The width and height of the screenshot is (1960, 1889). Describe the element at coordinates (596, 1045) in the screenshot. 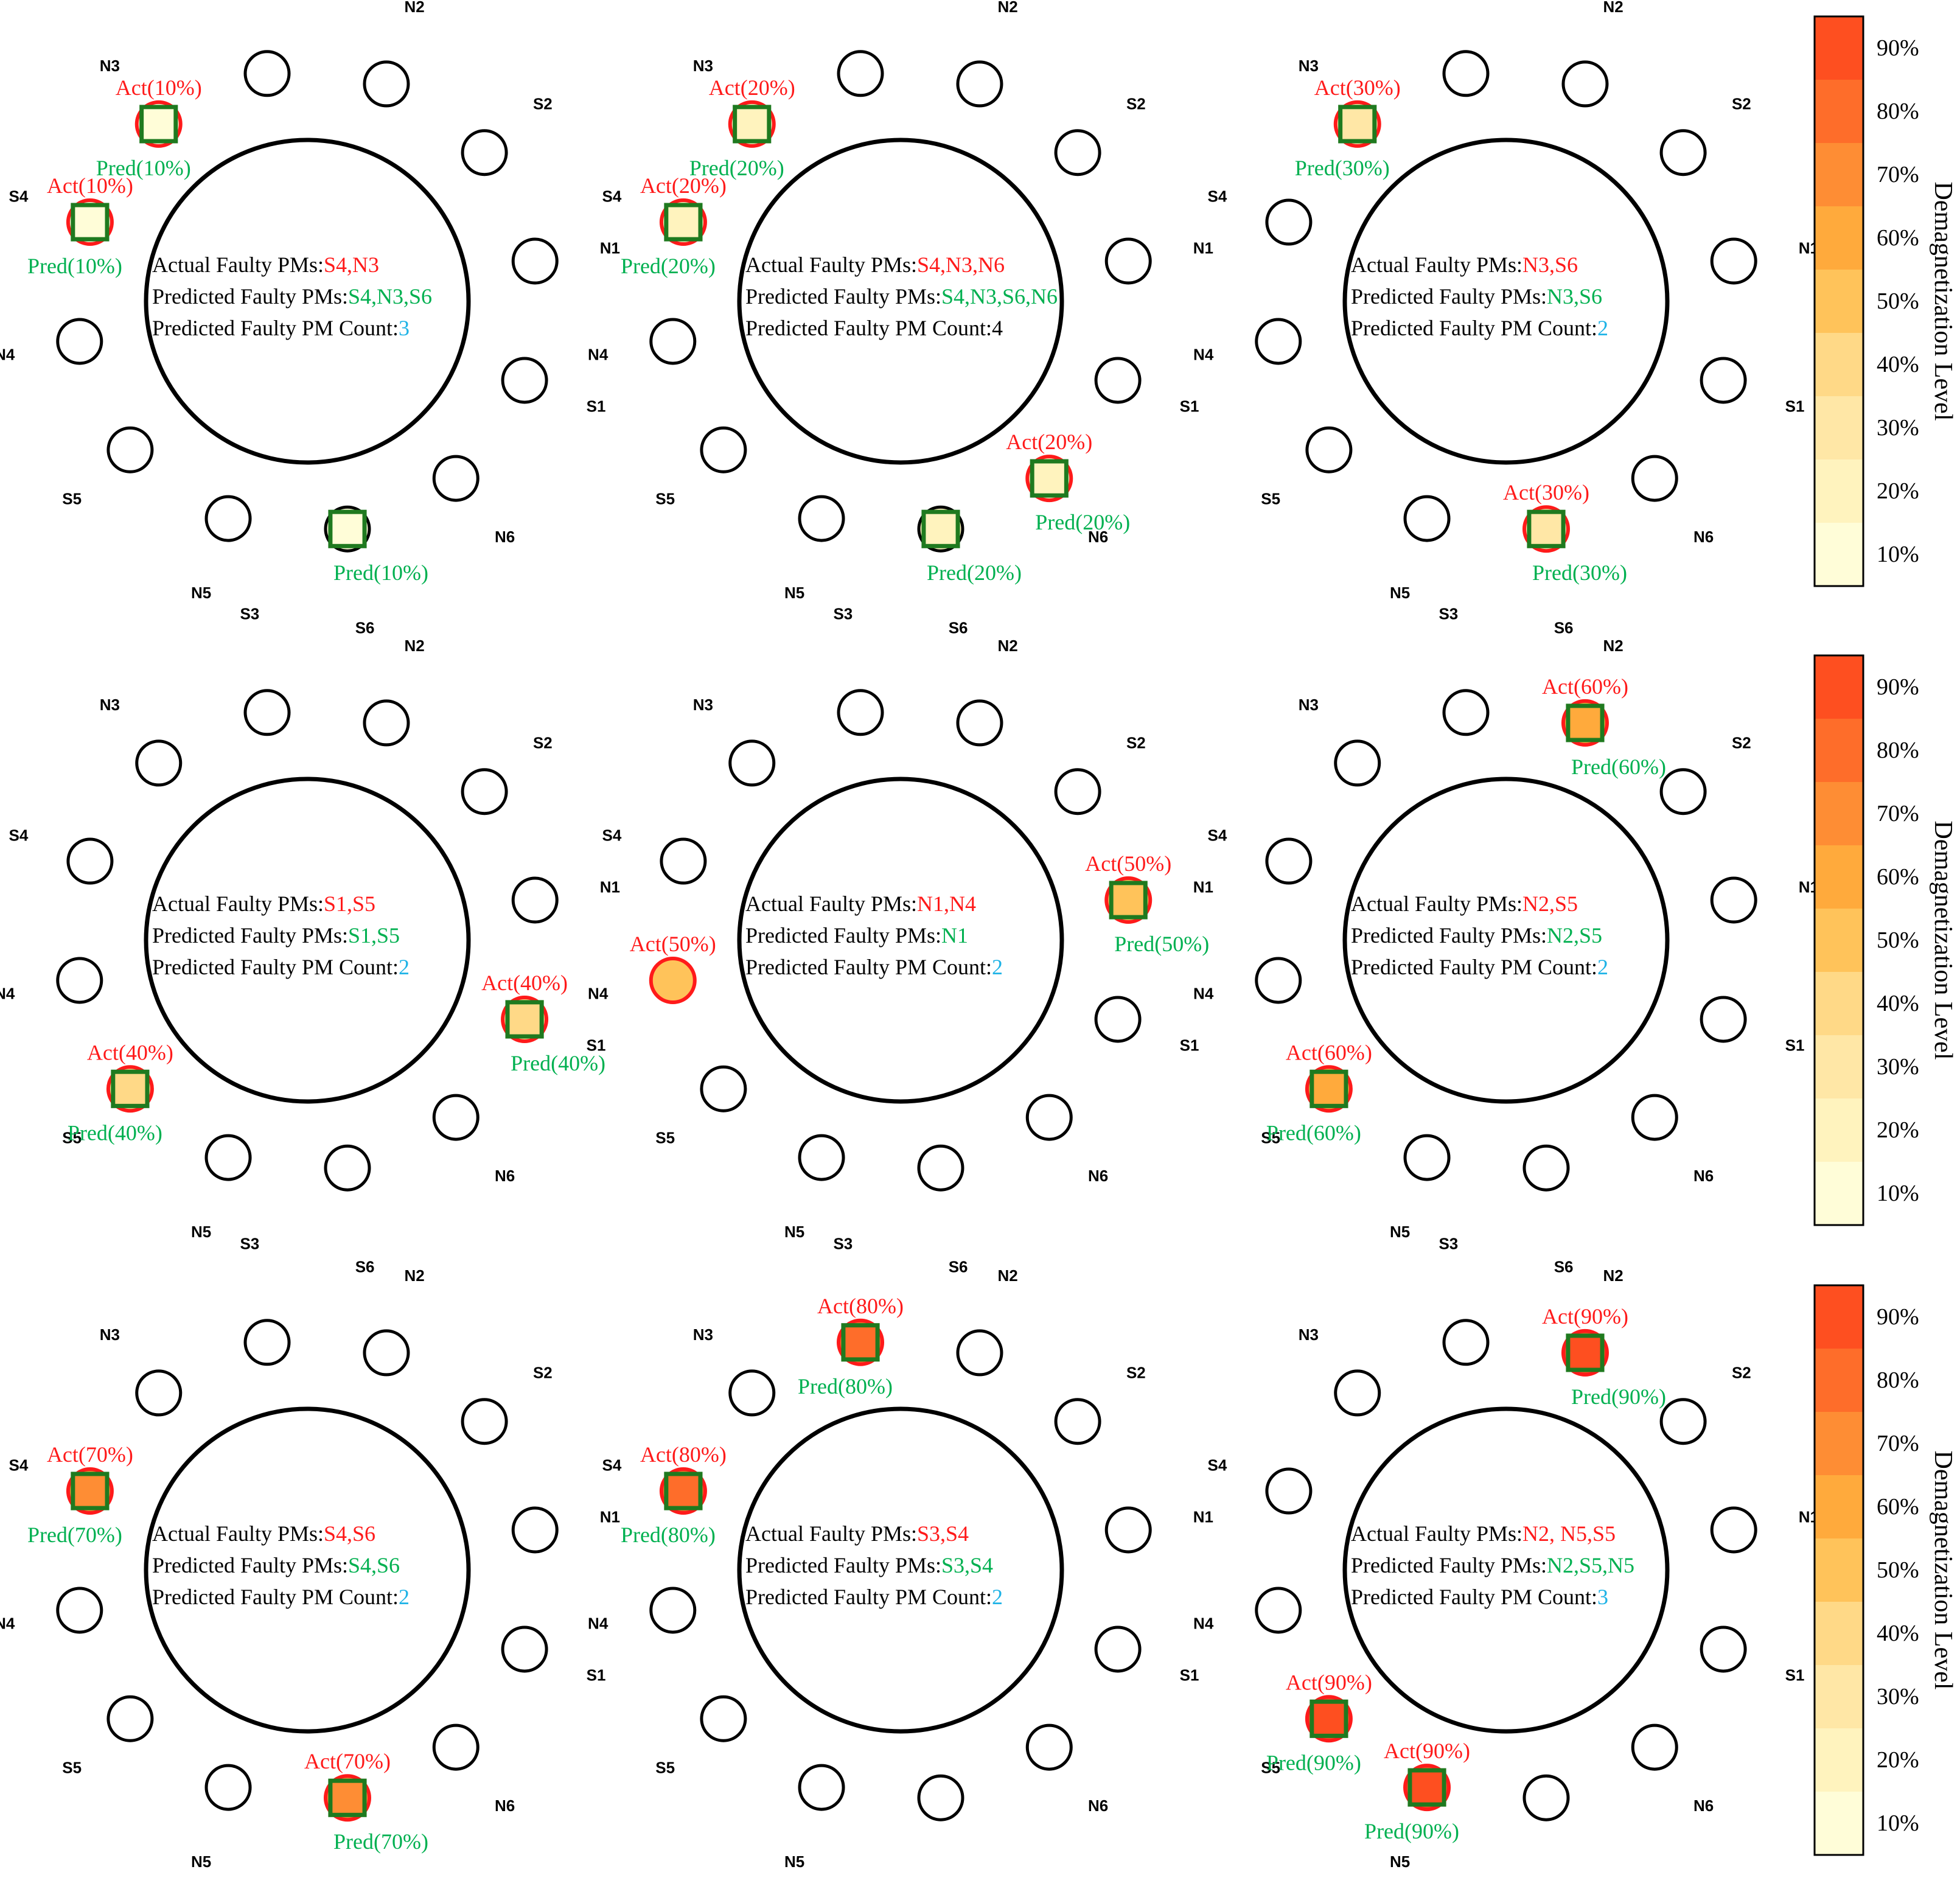

I see `magnet-label: S1` at that location.